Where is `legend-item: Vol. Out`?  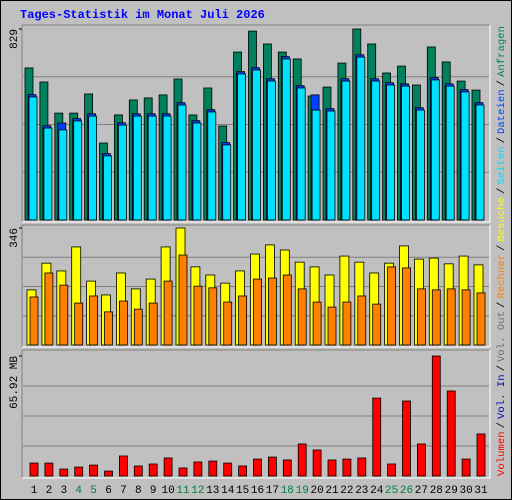
legend-item: Vol. Out is located at coordinates (502, 336).